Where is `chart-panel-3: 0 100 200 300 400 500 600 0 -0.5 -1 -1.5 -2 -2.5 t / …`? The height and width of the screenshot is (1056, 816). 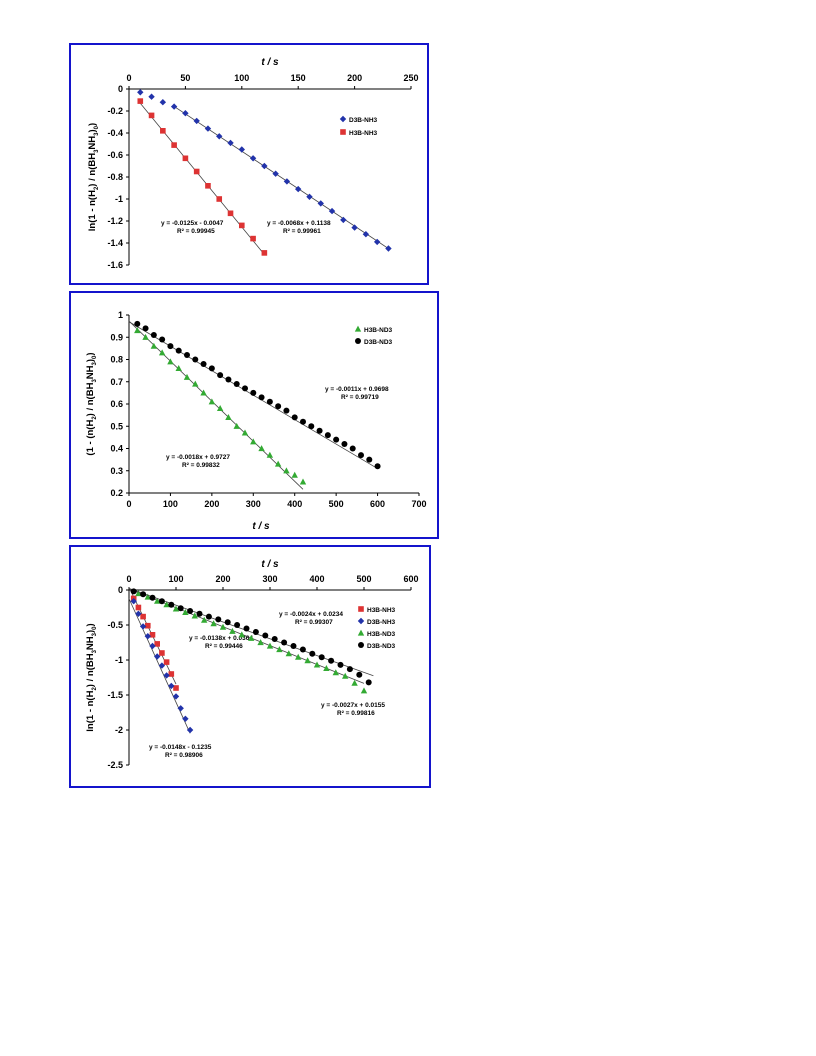
chart-panel-3: 0 100 200 300 400 500 600 0 -0.5 -1 -1.5 -2 -2.5 t / … is located at coordinates (250, 666).